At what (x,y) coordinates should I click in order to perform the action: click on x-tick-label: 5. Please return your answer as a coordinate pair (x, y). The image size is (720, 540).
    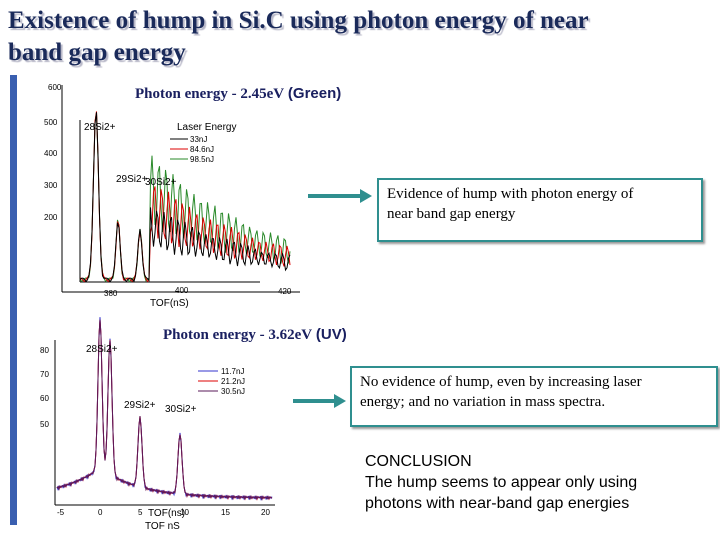
    Looking at the image, I should click on (140, 512).